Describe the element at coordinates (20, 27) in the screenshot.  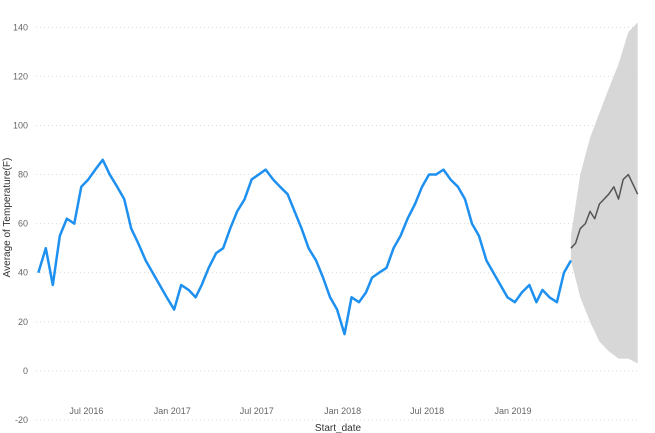
I see `y-tick-label: 140` at that location.